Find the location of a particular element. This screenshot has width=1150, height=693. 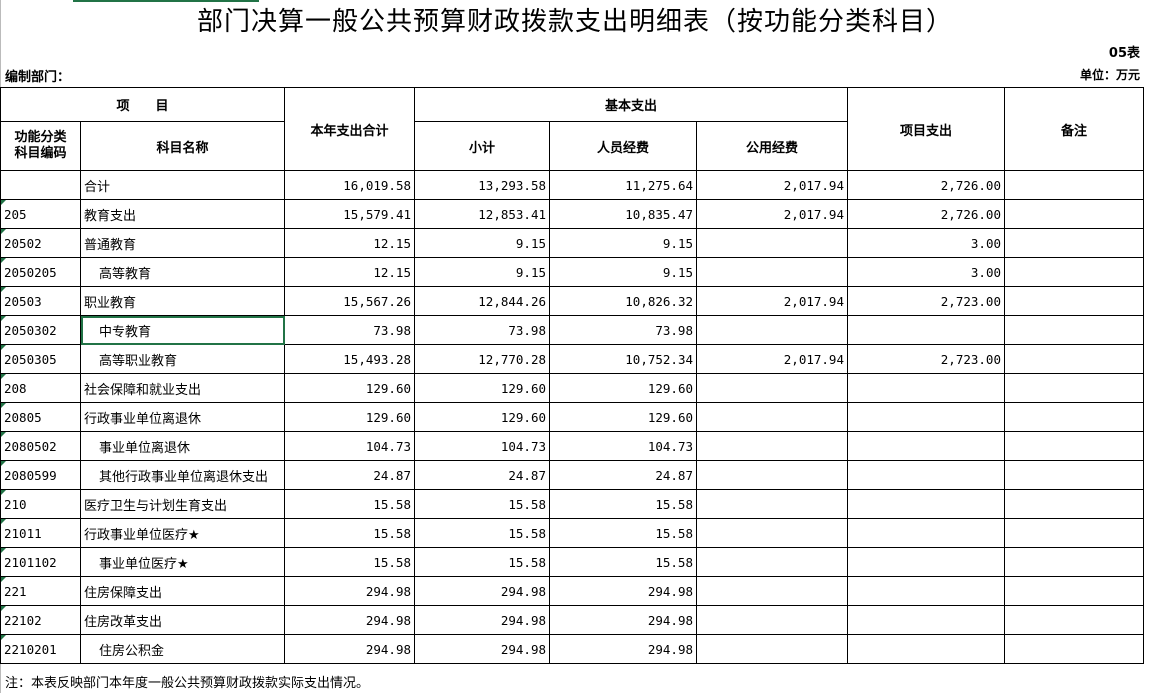

cell-subtotal: 129.60 is located at coordinates (482, 417).